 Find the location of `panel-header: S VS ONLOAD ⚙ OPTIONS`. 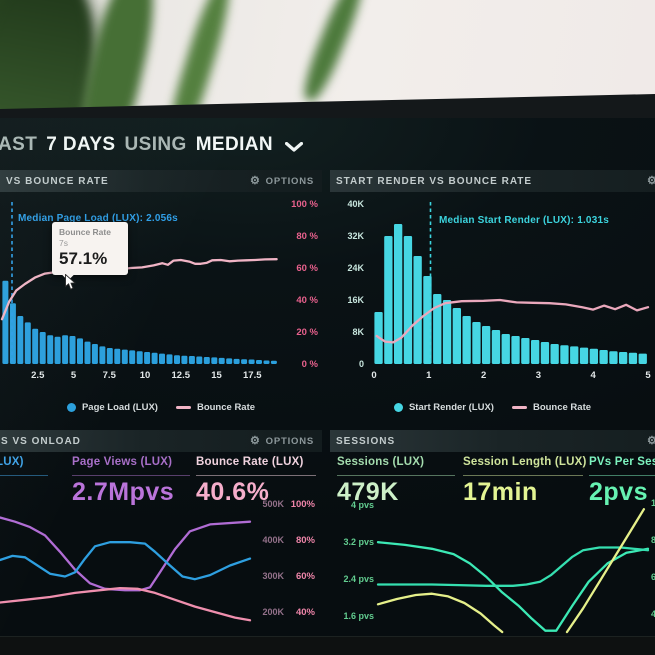

panel-header: S VS ONLOAD ⚙ OPTIONS is located at coordinates (161, 441).